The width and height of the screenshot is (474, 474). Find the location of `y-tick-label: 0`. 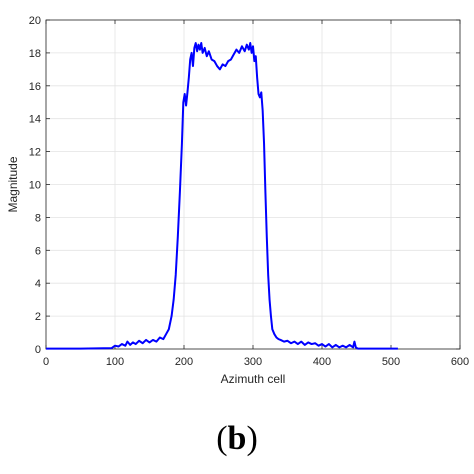

y-tick-label: 0 is located at coordinates (38, 350).